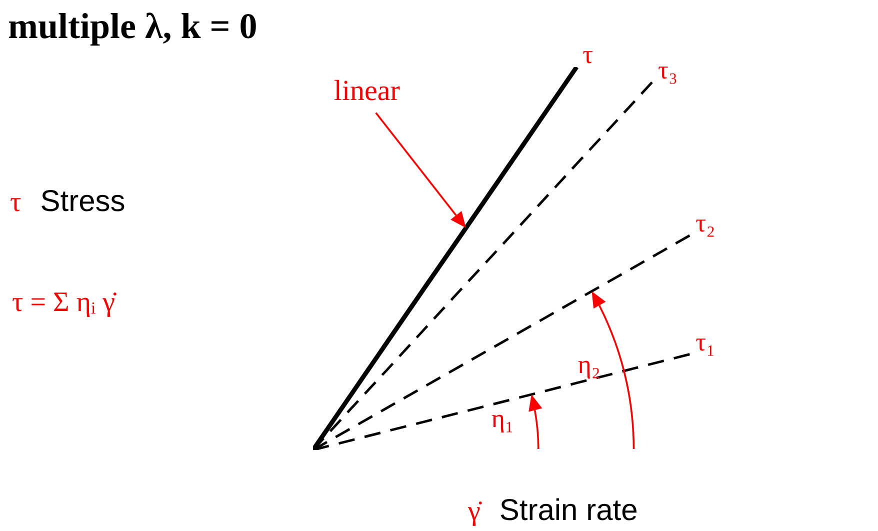 The image size is (878, 531). Describe the element at coordinates (668, 69) in the screenshot. I see `series-label: τ₃` at that location.